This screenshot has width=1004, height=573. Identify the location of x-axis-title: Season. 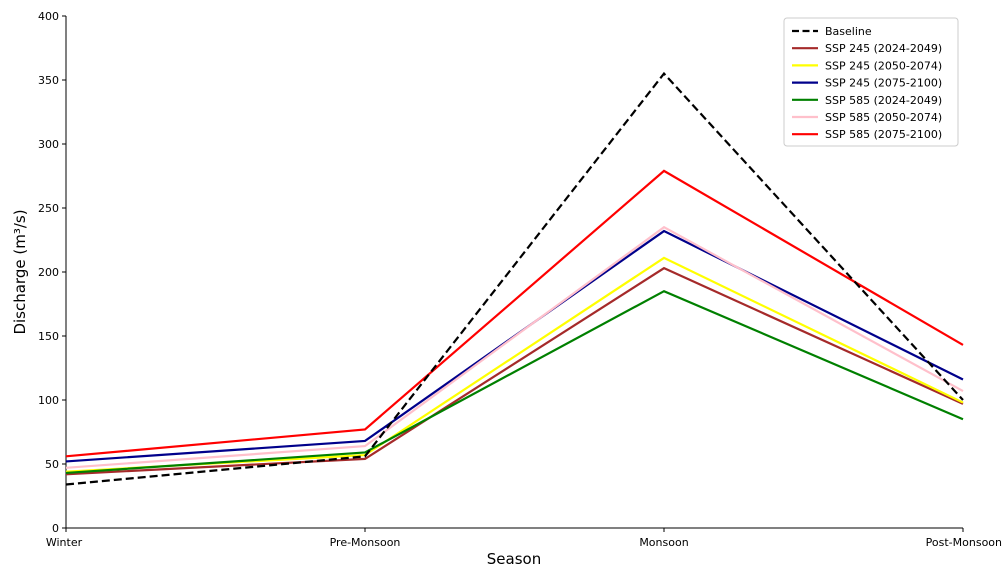
(514, 559).